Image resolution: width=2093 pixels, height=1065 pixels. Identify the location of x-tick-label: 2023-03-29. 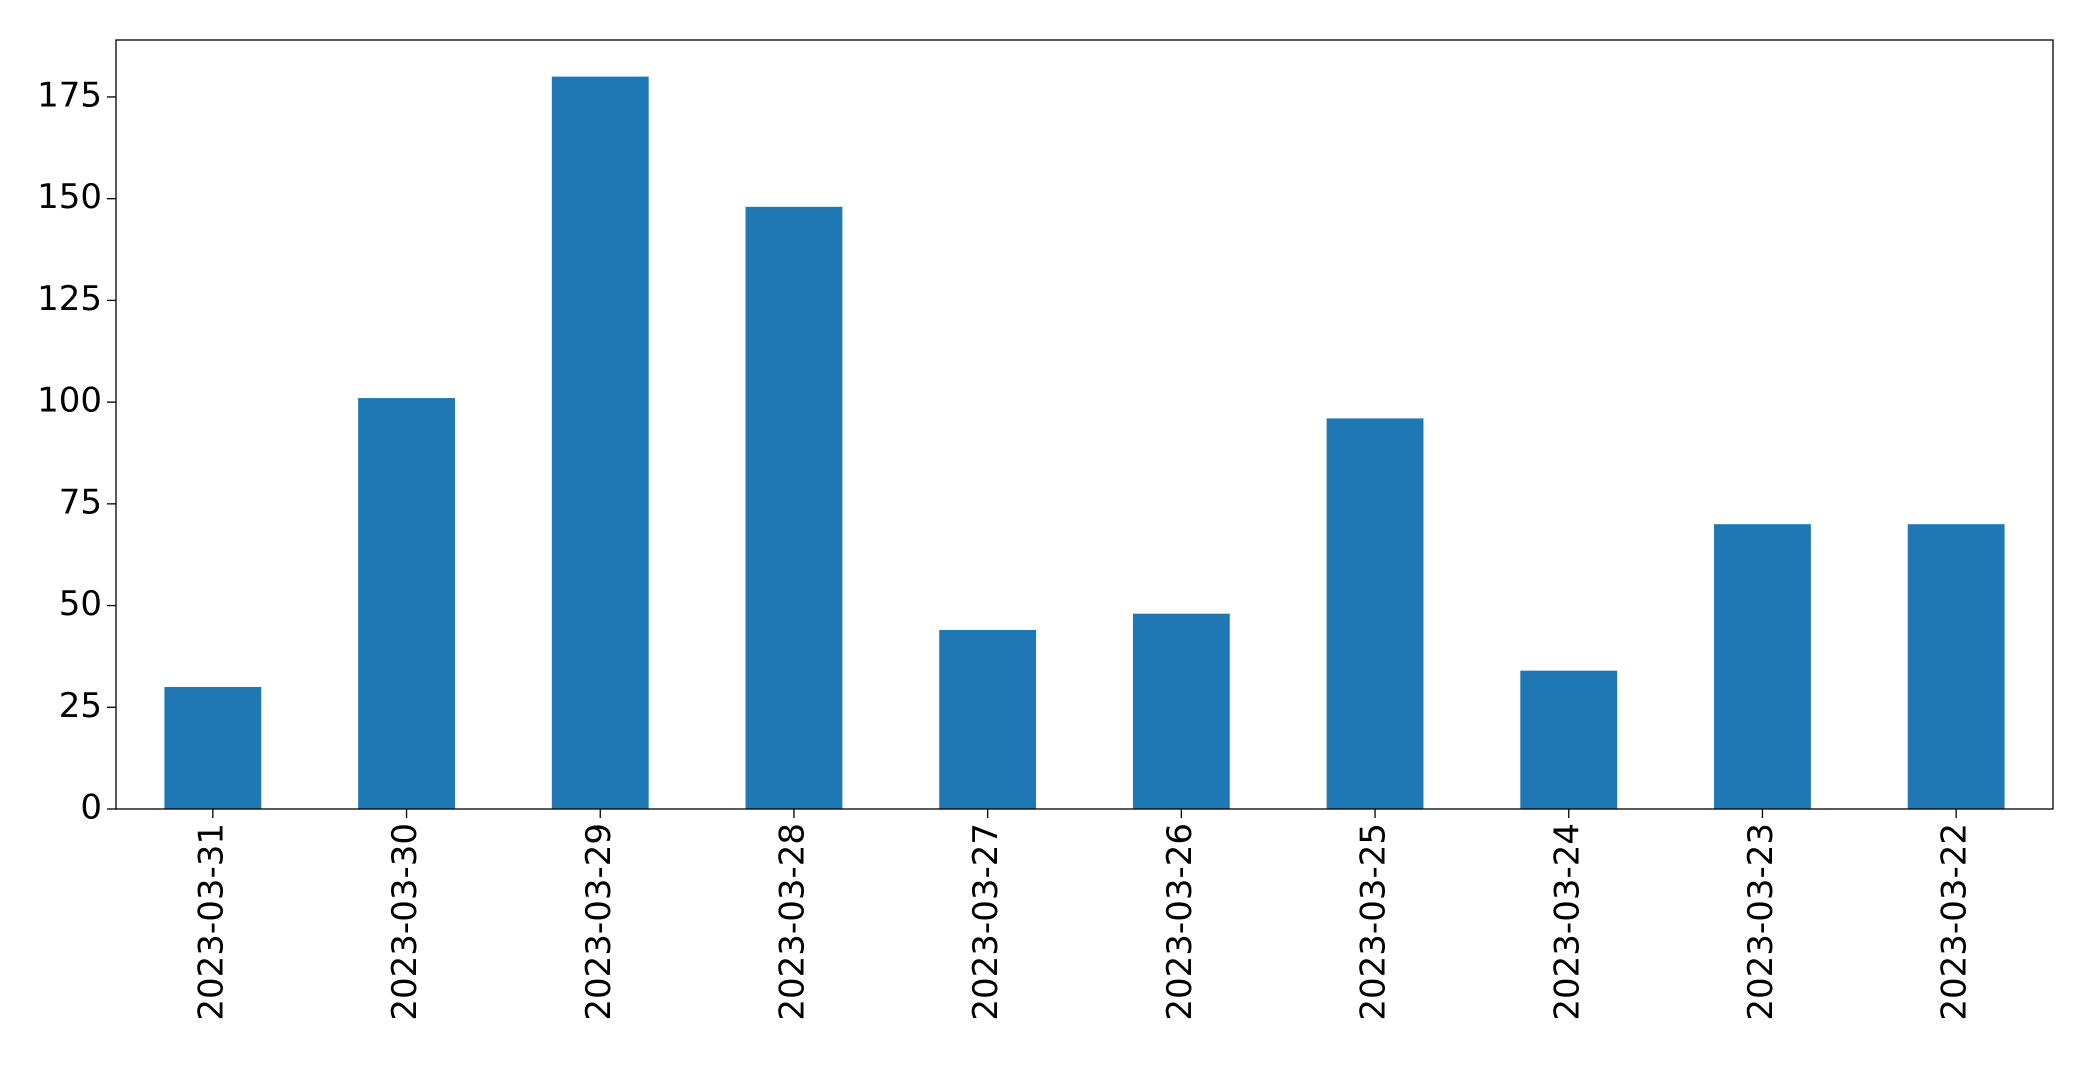
(599, 922).